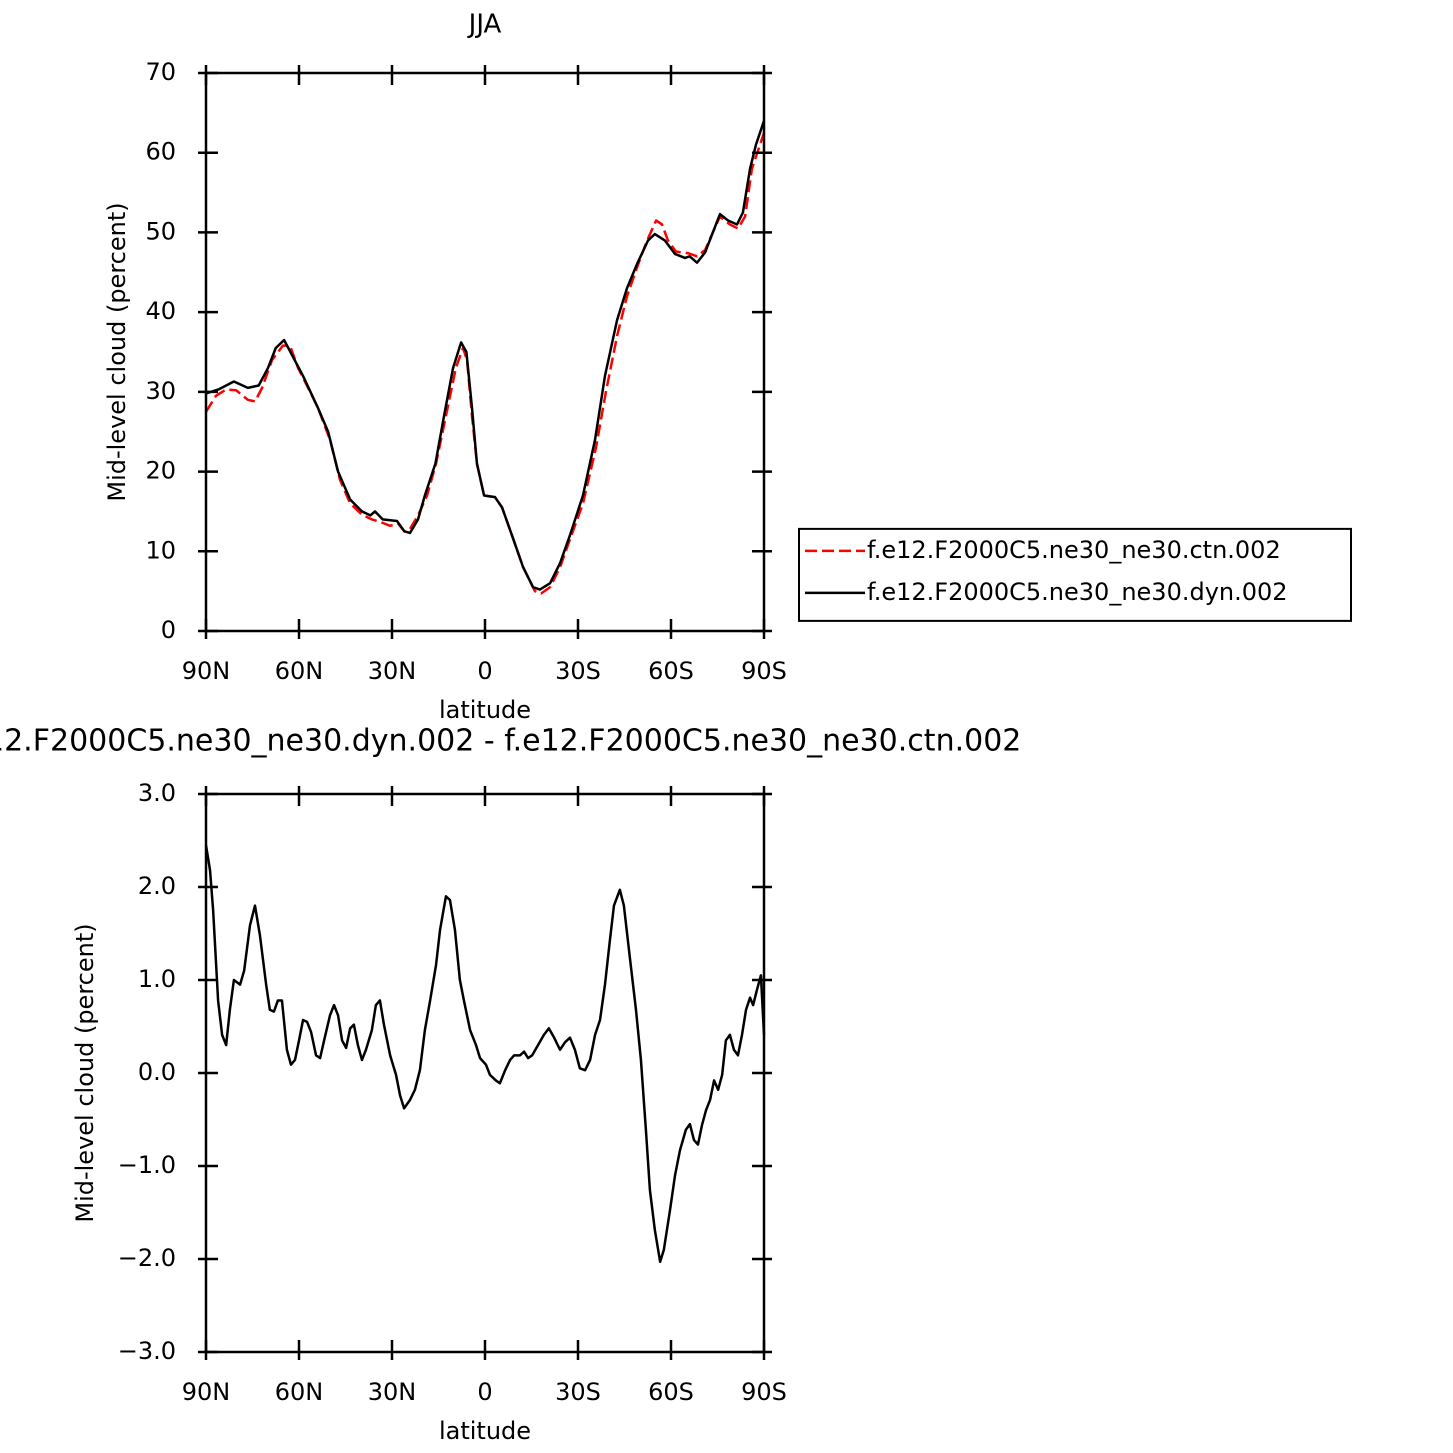  I want to click on y-tick-label: −2.0, so click(147, 1258).